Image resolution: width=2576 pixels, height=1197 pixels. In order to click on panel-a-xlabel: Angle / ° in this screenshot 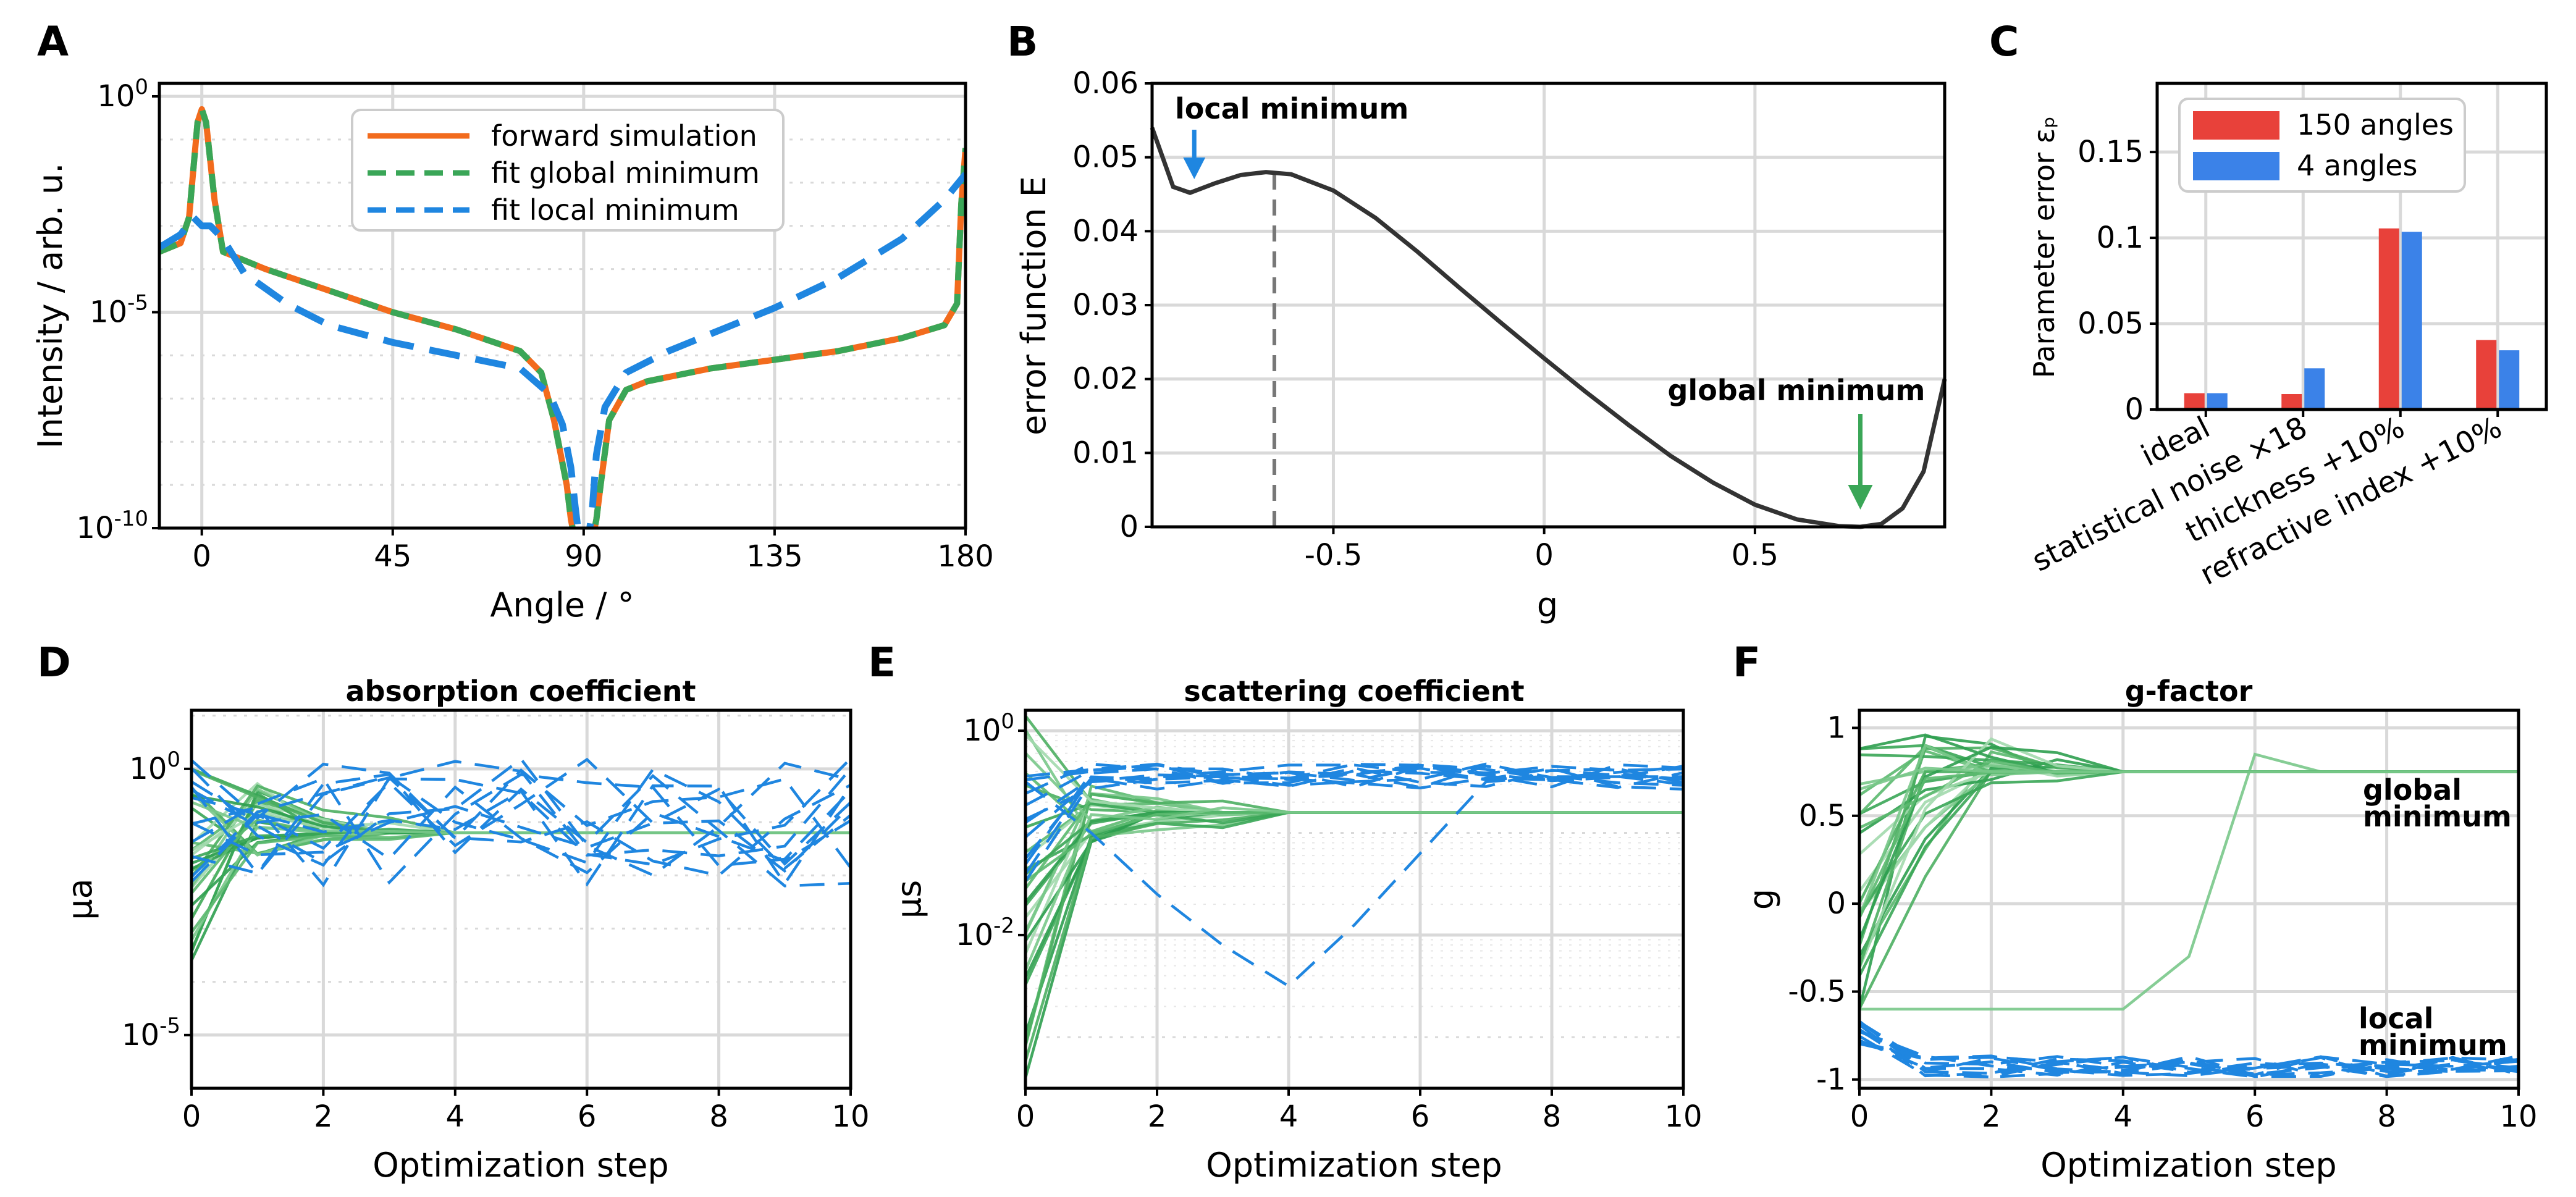, I will do `click(562, 605)`.